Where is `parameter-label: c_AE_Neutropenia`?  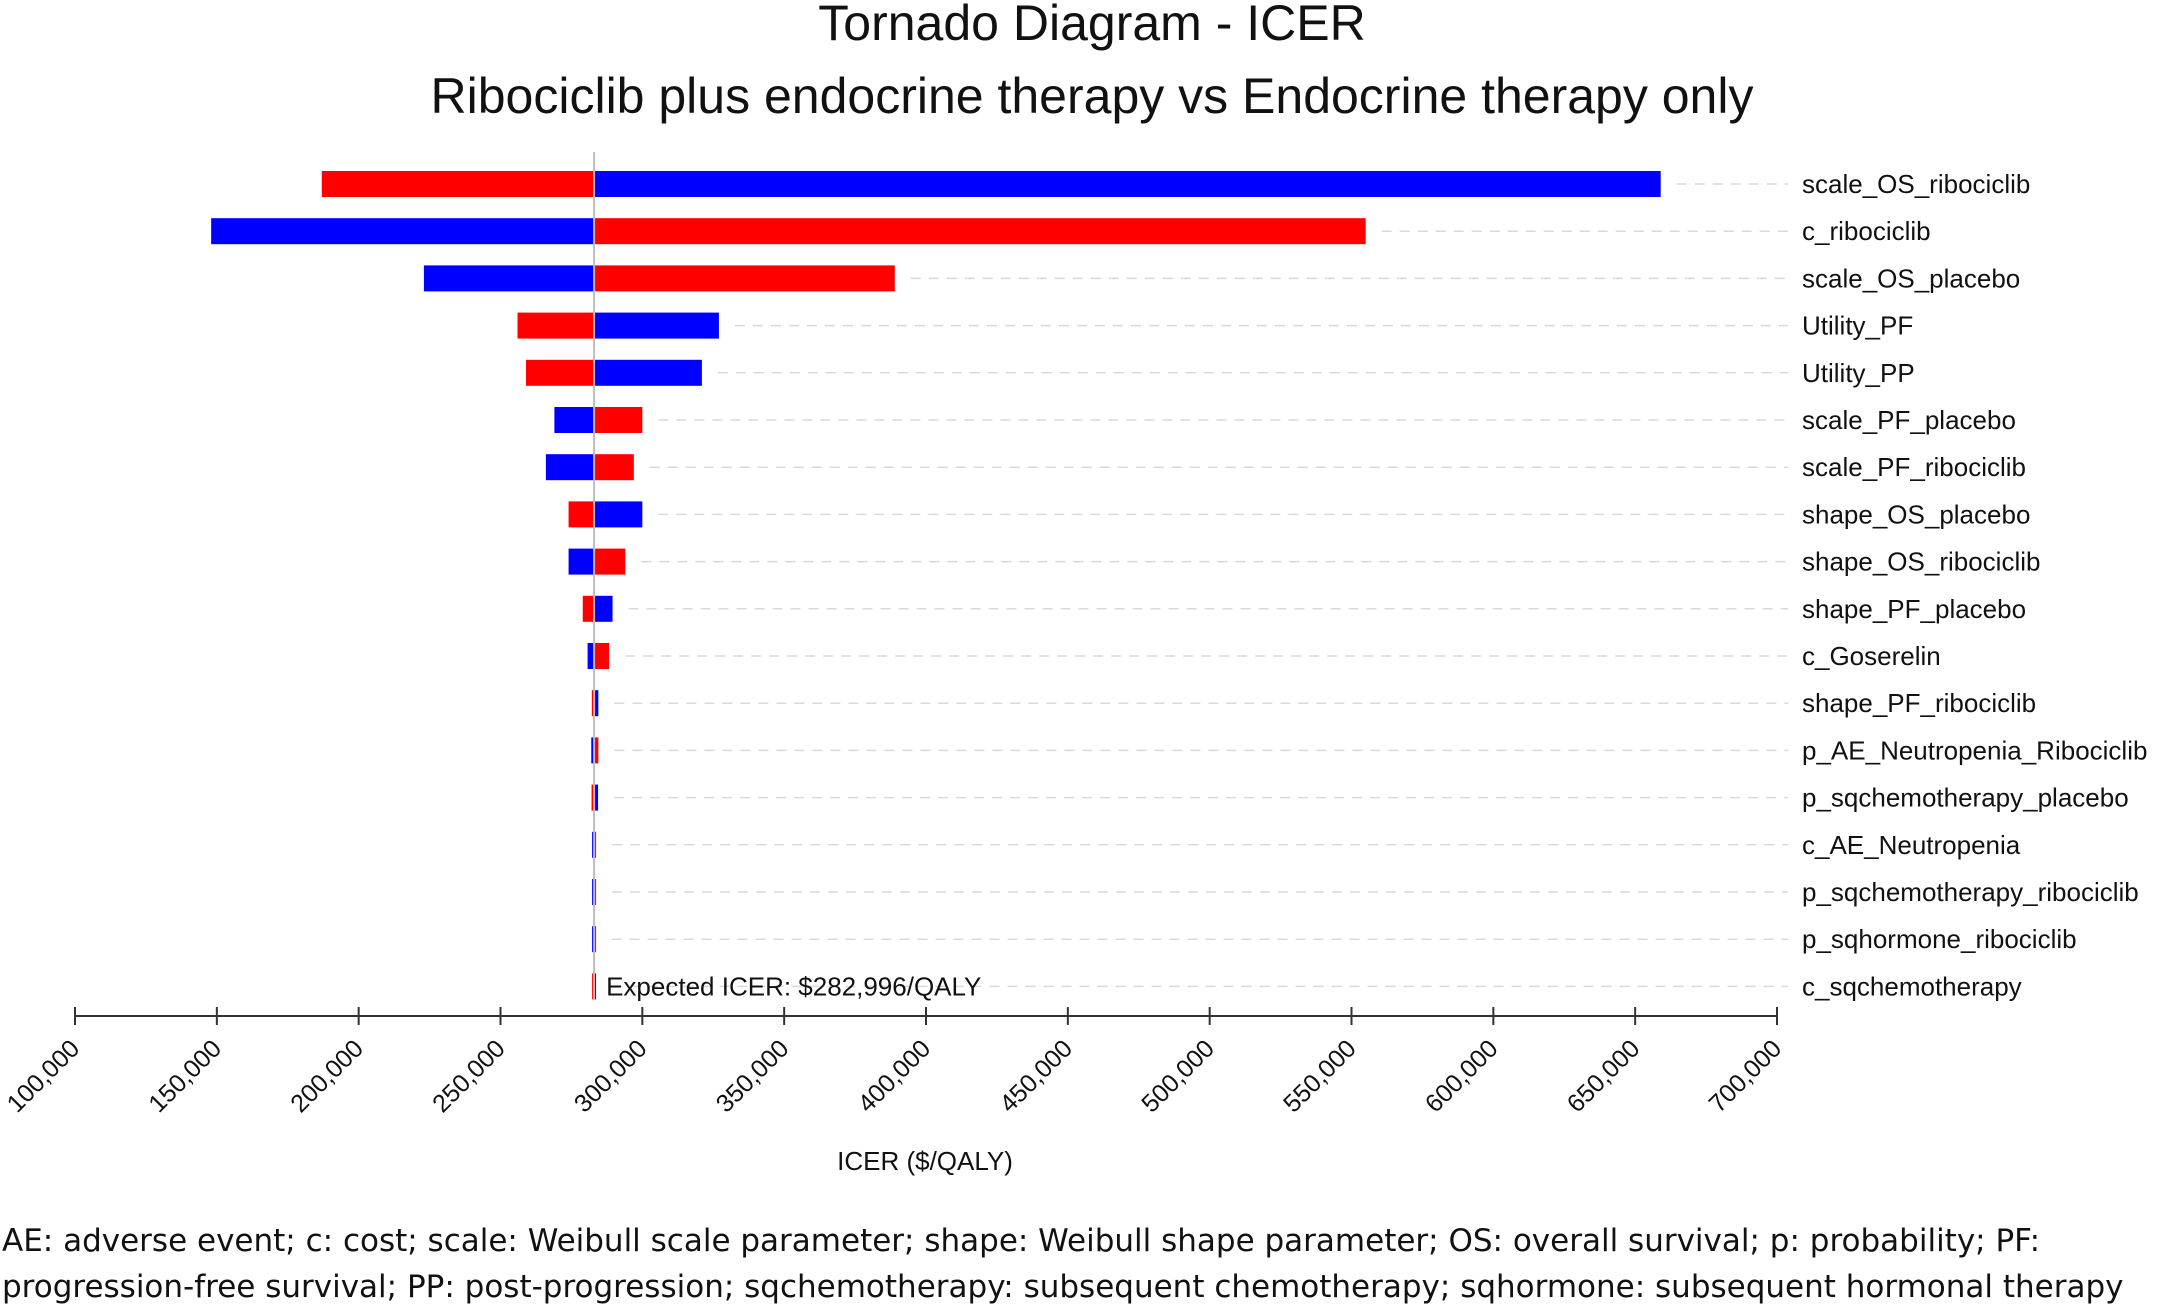
parameter-label: c_AE_Neutropenia is located at coordinates (1911, 845).